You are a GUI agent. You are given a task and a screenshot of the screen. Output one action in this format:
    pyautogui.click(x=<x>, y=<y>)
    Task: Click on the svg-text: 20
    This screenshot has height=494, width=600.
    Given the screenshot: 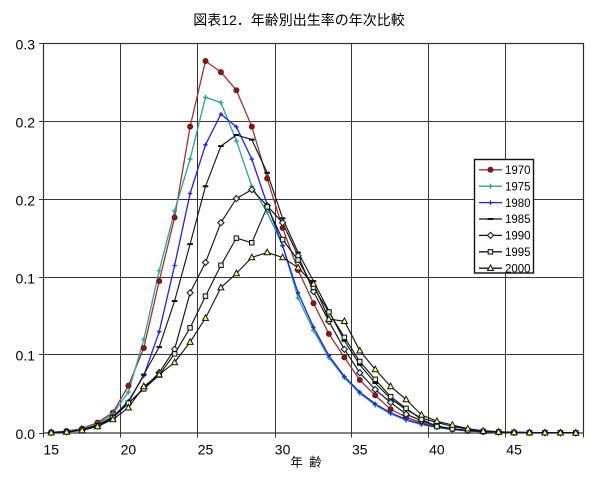 What is the action you would take?
    pyautogui.click(x=129, y=449)
    